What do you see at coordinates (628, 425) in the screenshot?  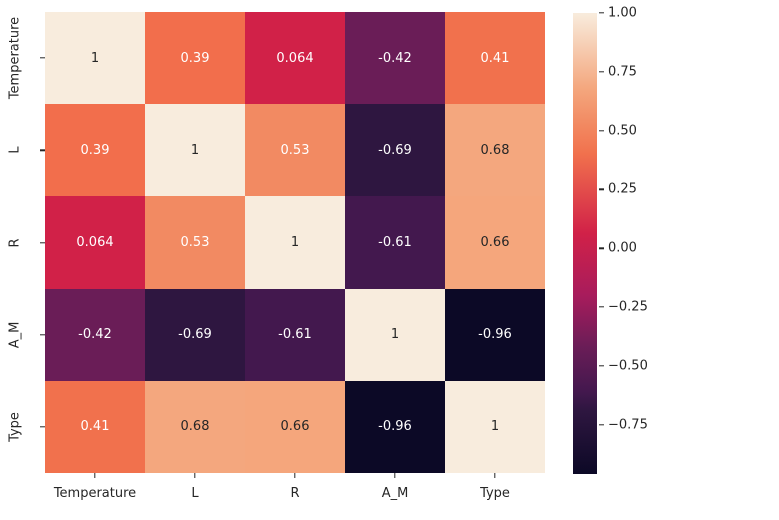 I see `colorbar-tick-label: −0.75` at bounding box center [628, 425].